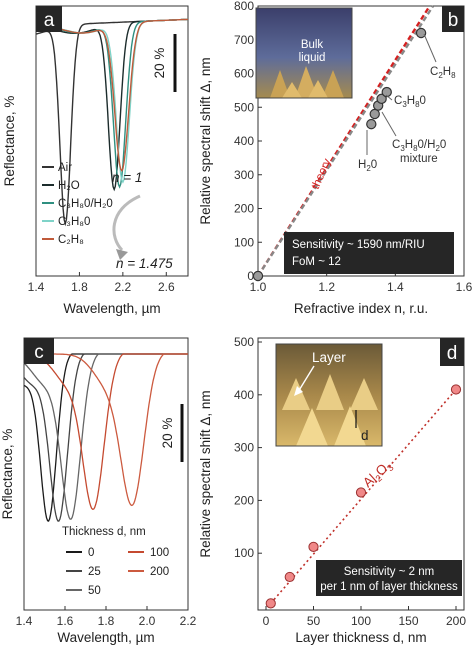 The height and width of the screenshot is (647, 474). Describe the element at coordinates (144, 263) in the screenshot. I see `a-annotation-bottom: n = 1.475` at that location.